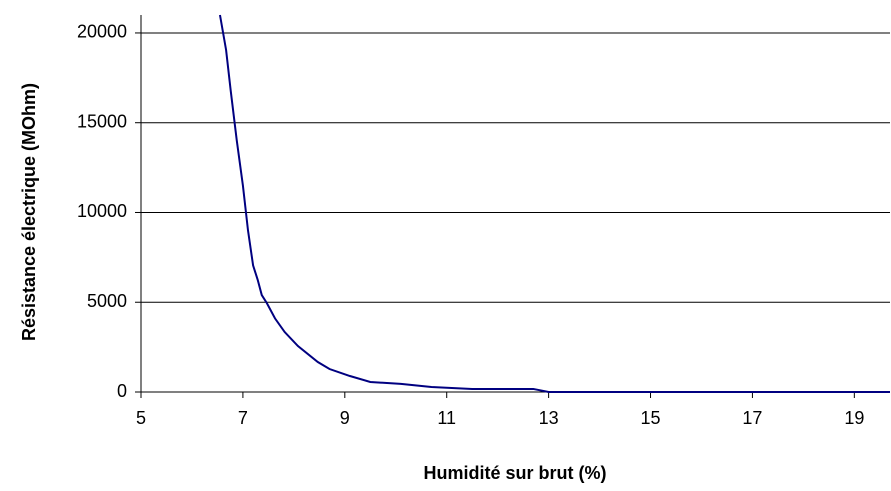  What do you see at coordinates (345, 418) in the screenshot?
I see `x-tick-label: 9` at bounding box center [345, 418].